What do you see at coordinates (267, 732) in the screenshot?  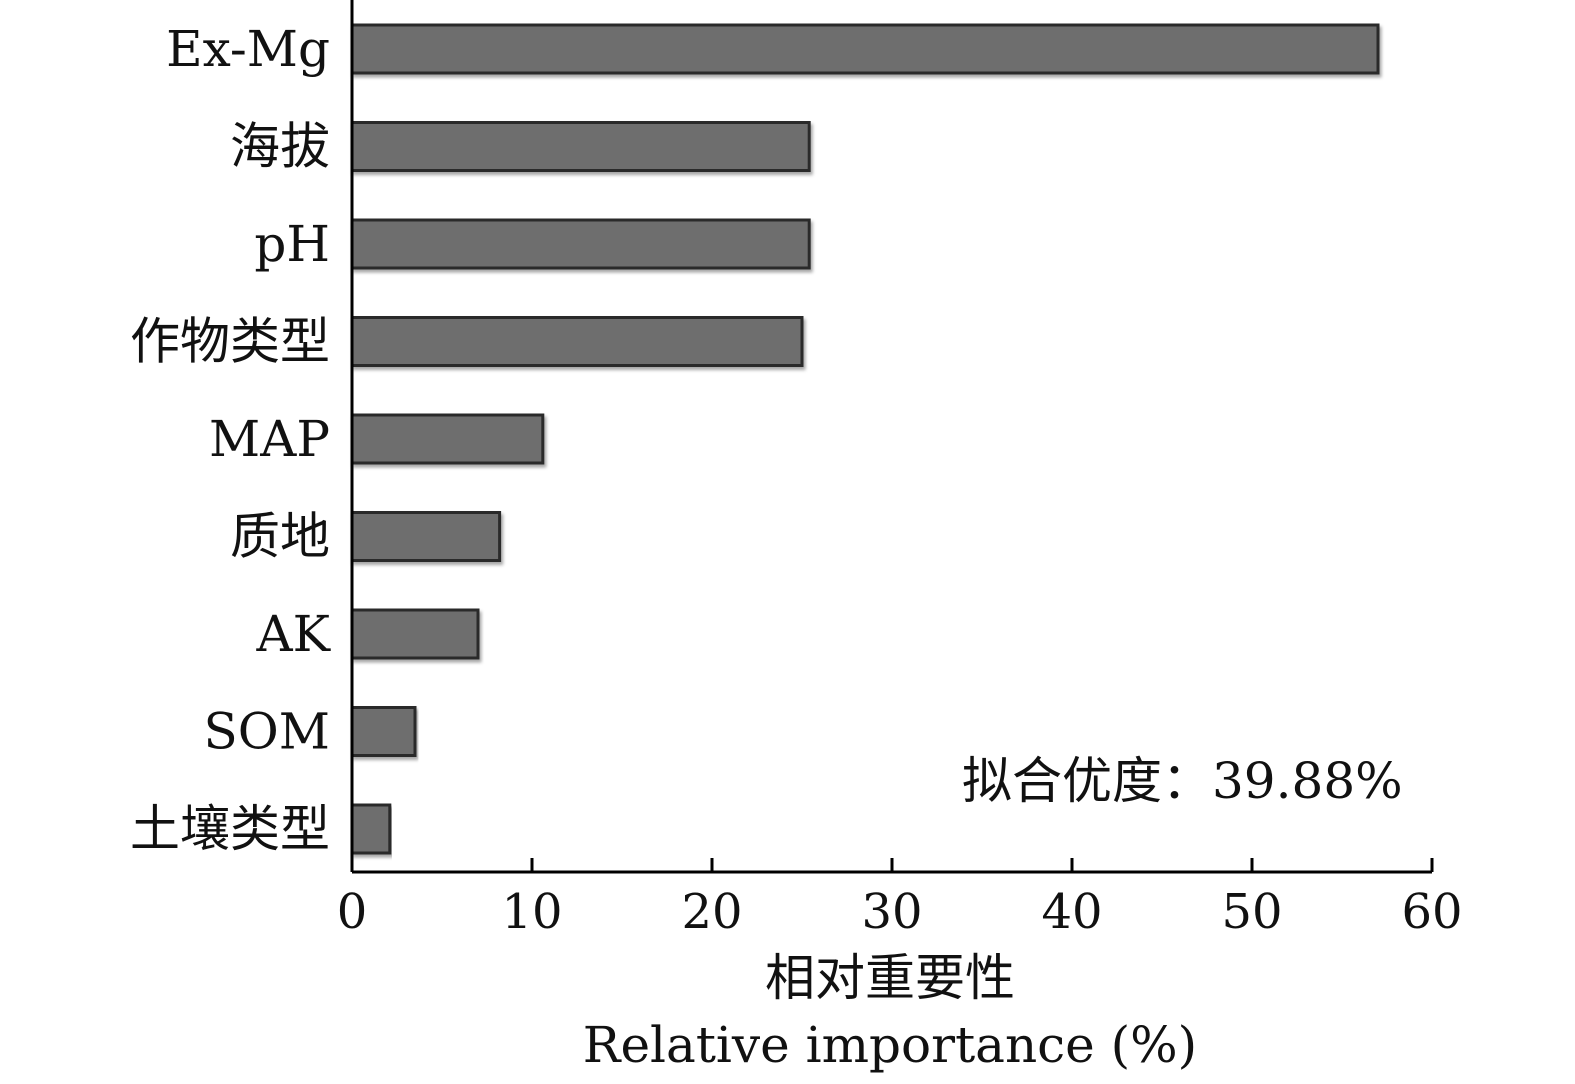 I see `category-label-7: SOM` at bounding box center [267, 732].